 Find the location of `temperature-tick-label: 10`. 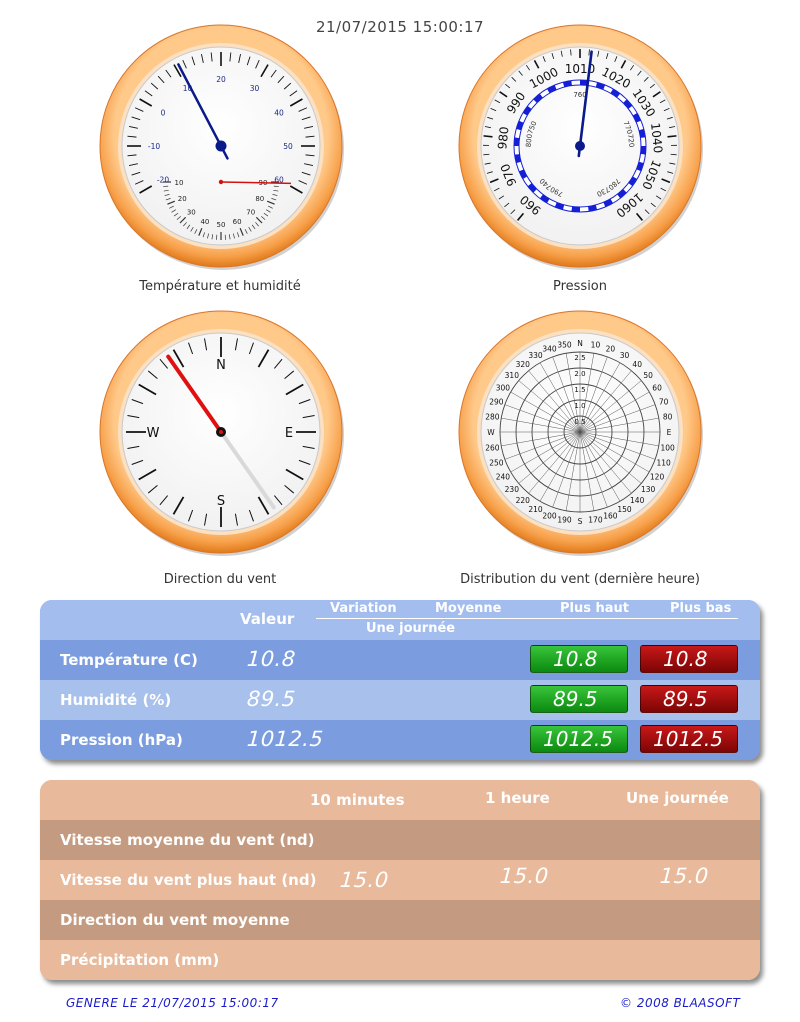

temperature-tick-label: 10 is located at coordinates (188, 88).